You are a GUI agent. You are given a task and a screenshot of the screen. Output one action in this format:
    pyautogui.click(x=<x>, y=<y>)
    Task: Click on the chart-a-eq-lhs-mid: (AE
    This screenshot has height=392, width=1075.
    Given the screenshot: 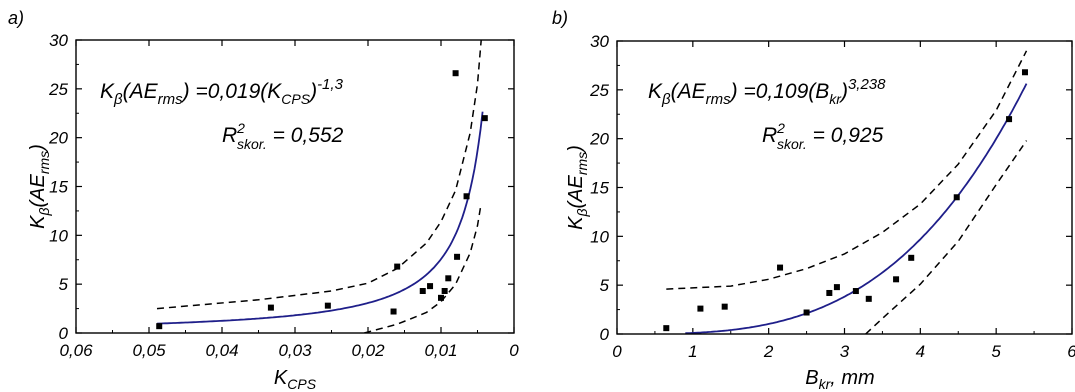 What is the action you would take?
    pyautogui.click(x=141, y=91)
    